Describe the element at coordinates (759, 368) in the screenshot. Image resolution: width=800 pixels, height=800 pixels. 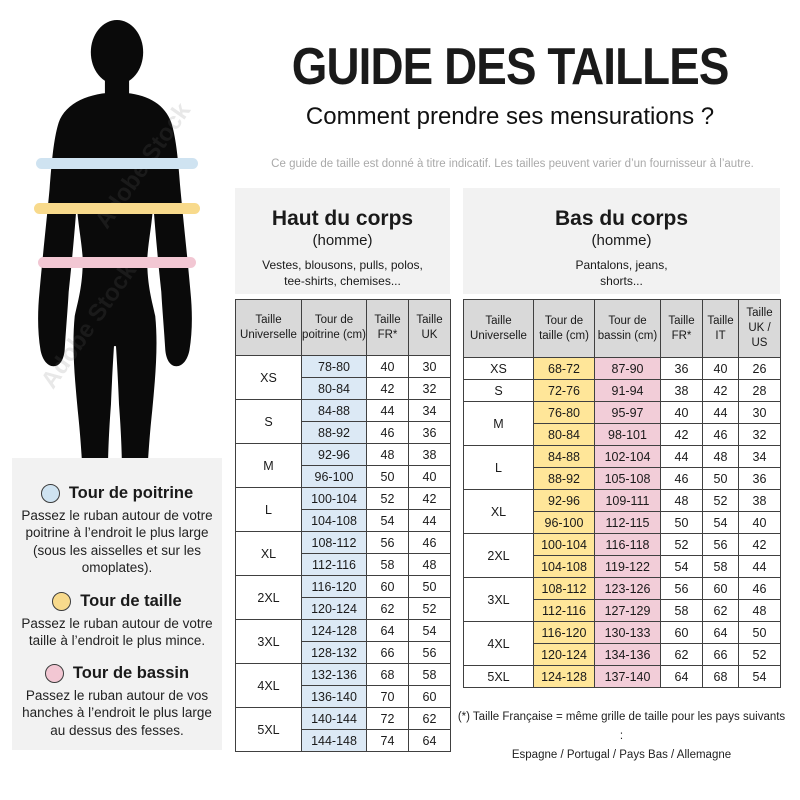
I see `data-cell: 26` at that location.